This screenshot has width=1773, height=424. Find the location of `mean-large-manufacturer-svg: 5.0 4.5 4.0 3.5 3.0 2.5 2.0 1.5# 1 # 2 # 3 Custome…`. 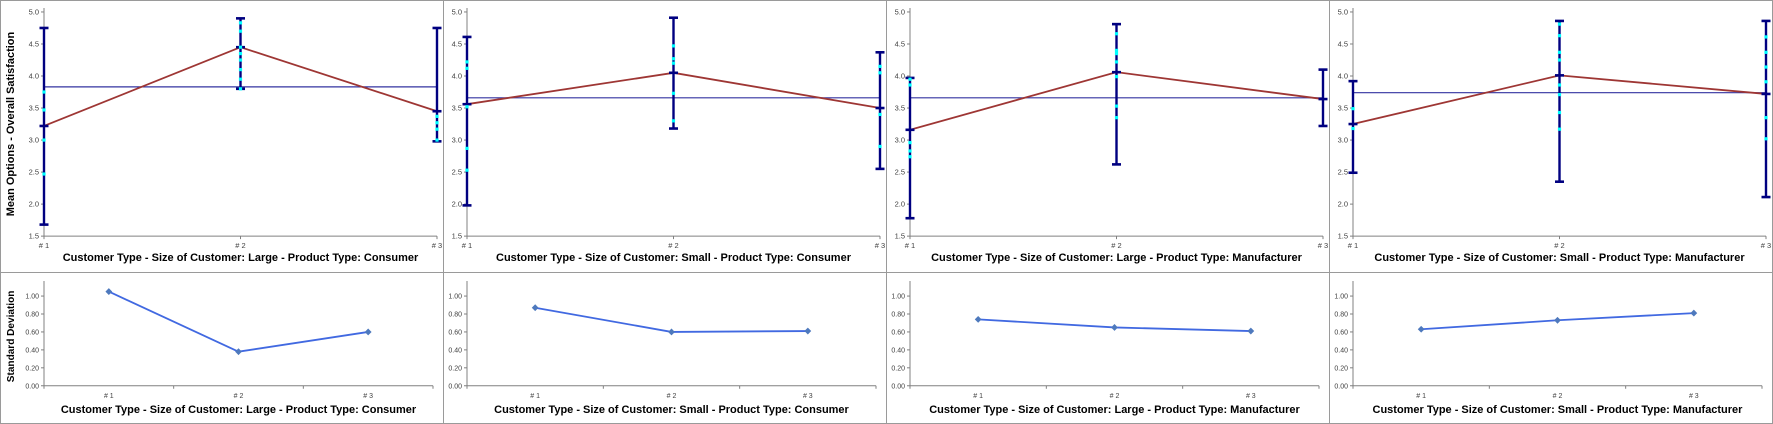

mean-large-manufacturer-svg: 5.0 4.5 4.0 3.5 3.0 2.5 2.0 1.5# 1 # 2 # 3 Custome… is located at coordinates (1112, 135).